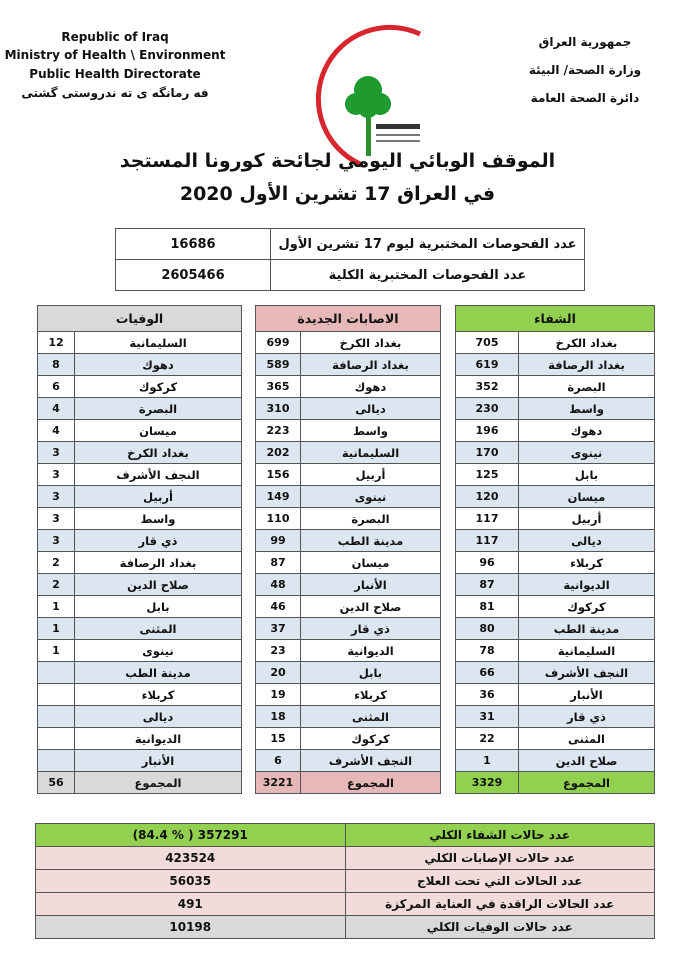 The width and height of the screenshot is (675, 960). Describe the element at coordinates (555, 408) in the screenshot. I see `table-row: واسط 230` at that location.